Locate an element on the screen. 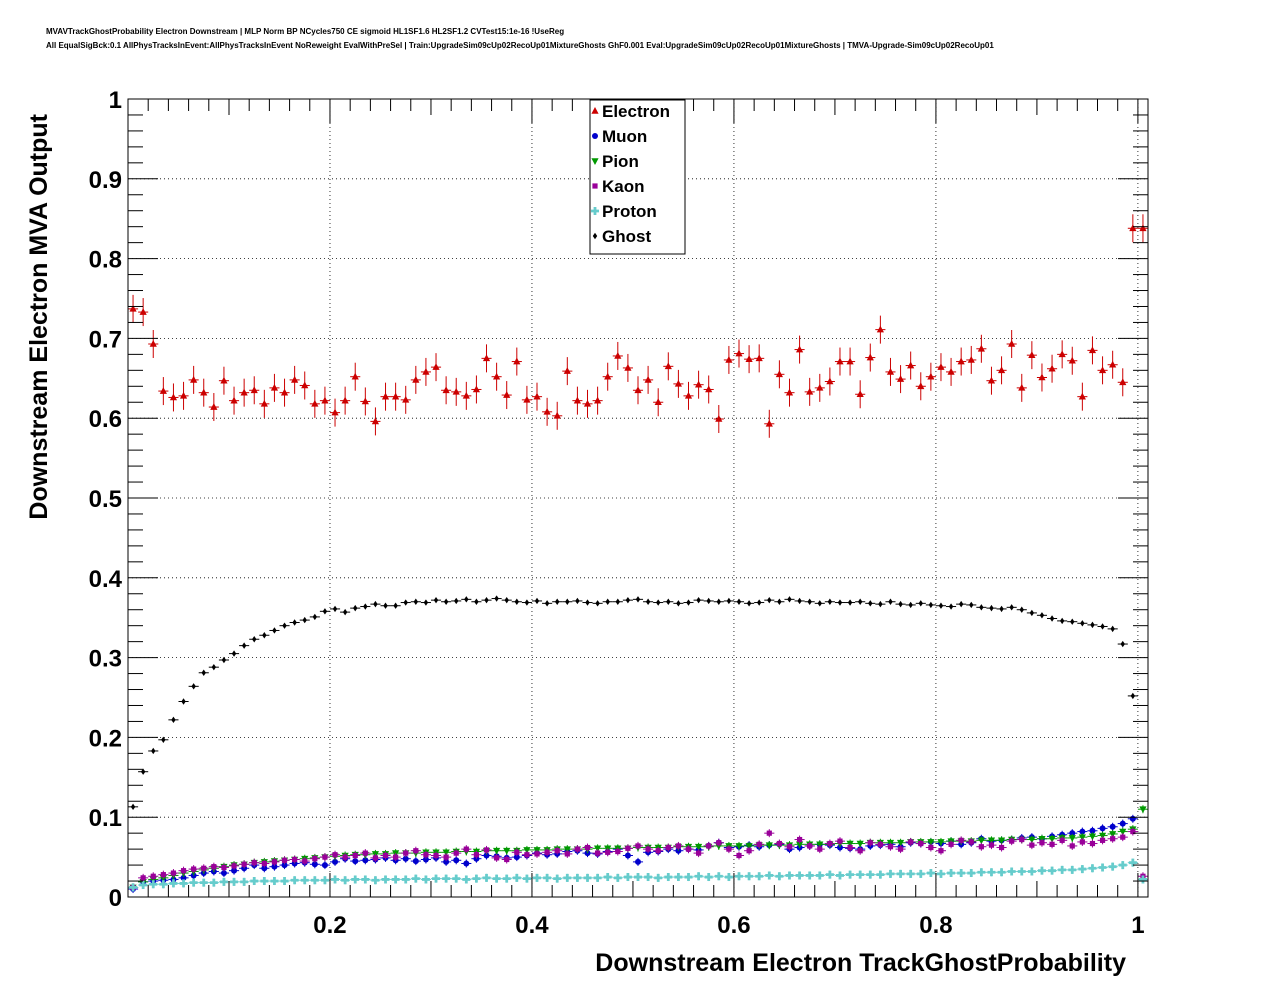 This screenshot has width=1276, height=996. legend-entry-proton: Proton is located at coordinates (624, 211).